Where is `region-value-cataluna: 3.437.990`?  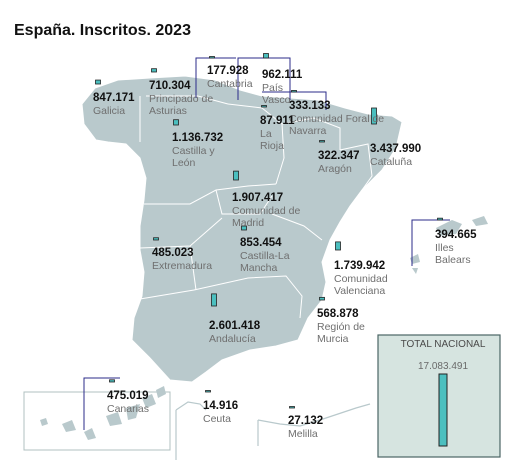 region-value-cataluna: 3.437.990 is located at coordinates (395, 149).